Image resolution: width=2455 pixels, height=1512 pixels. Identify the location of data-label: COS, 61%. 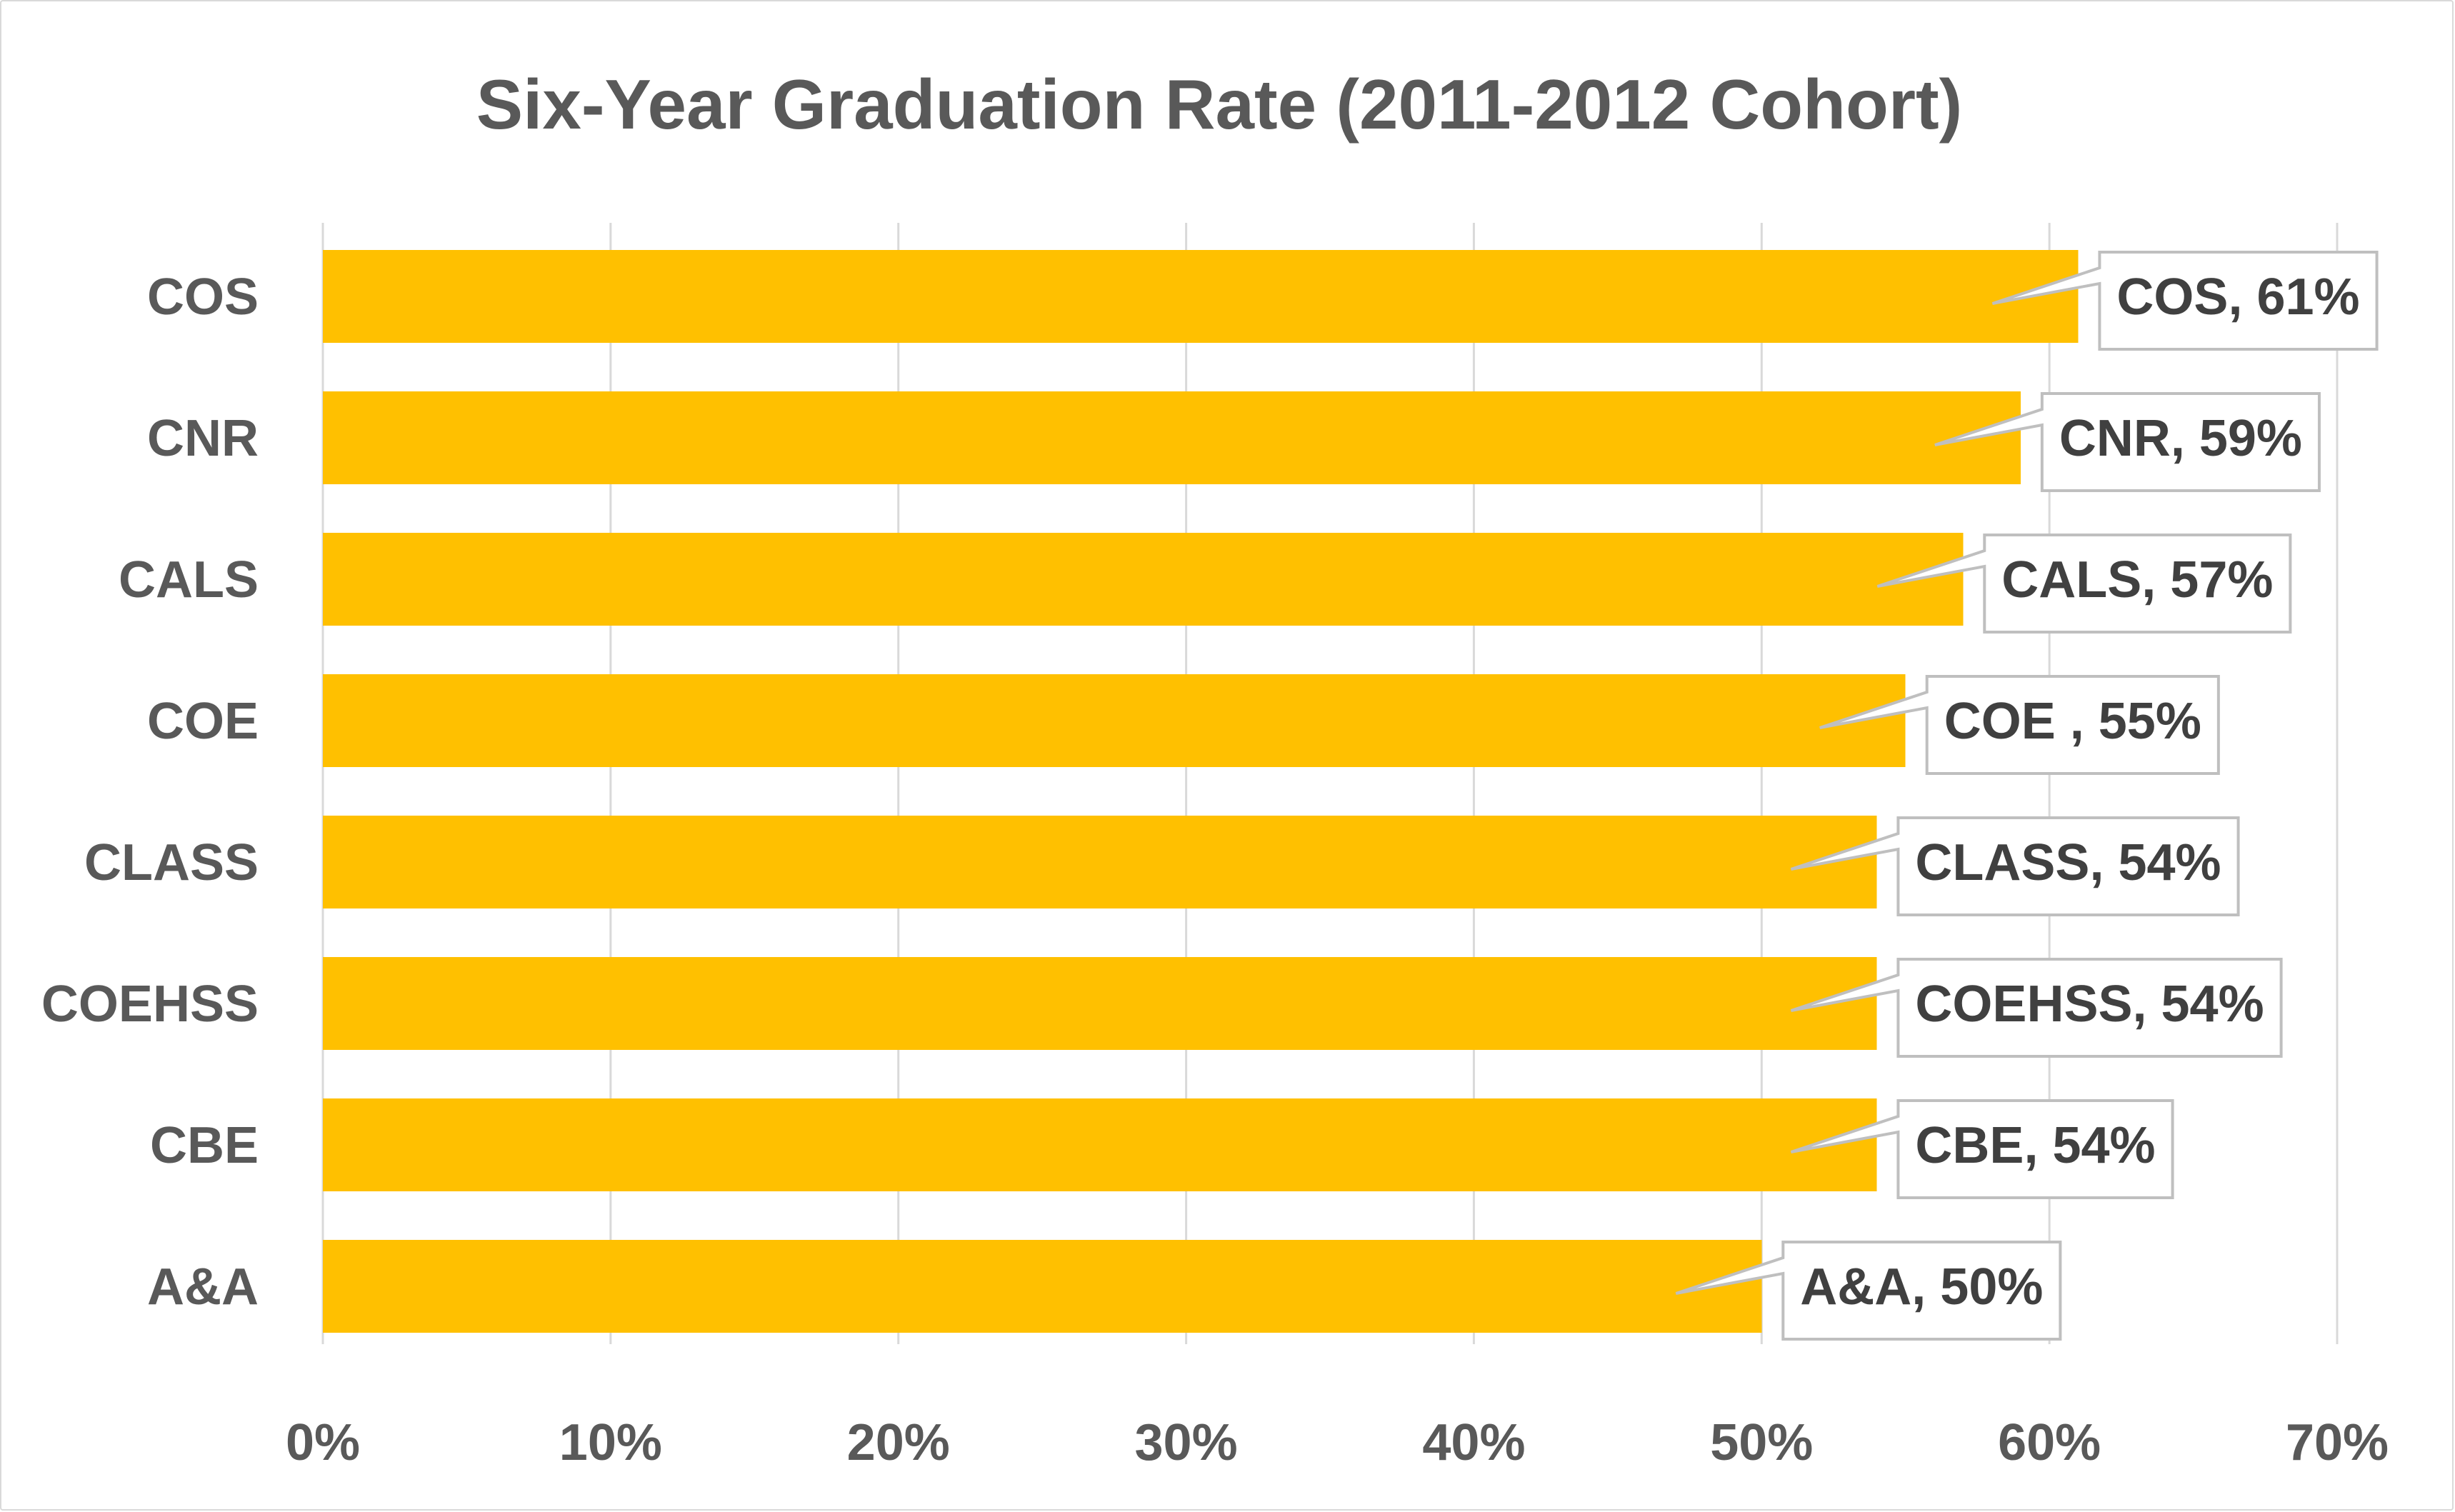
(2237, 297).